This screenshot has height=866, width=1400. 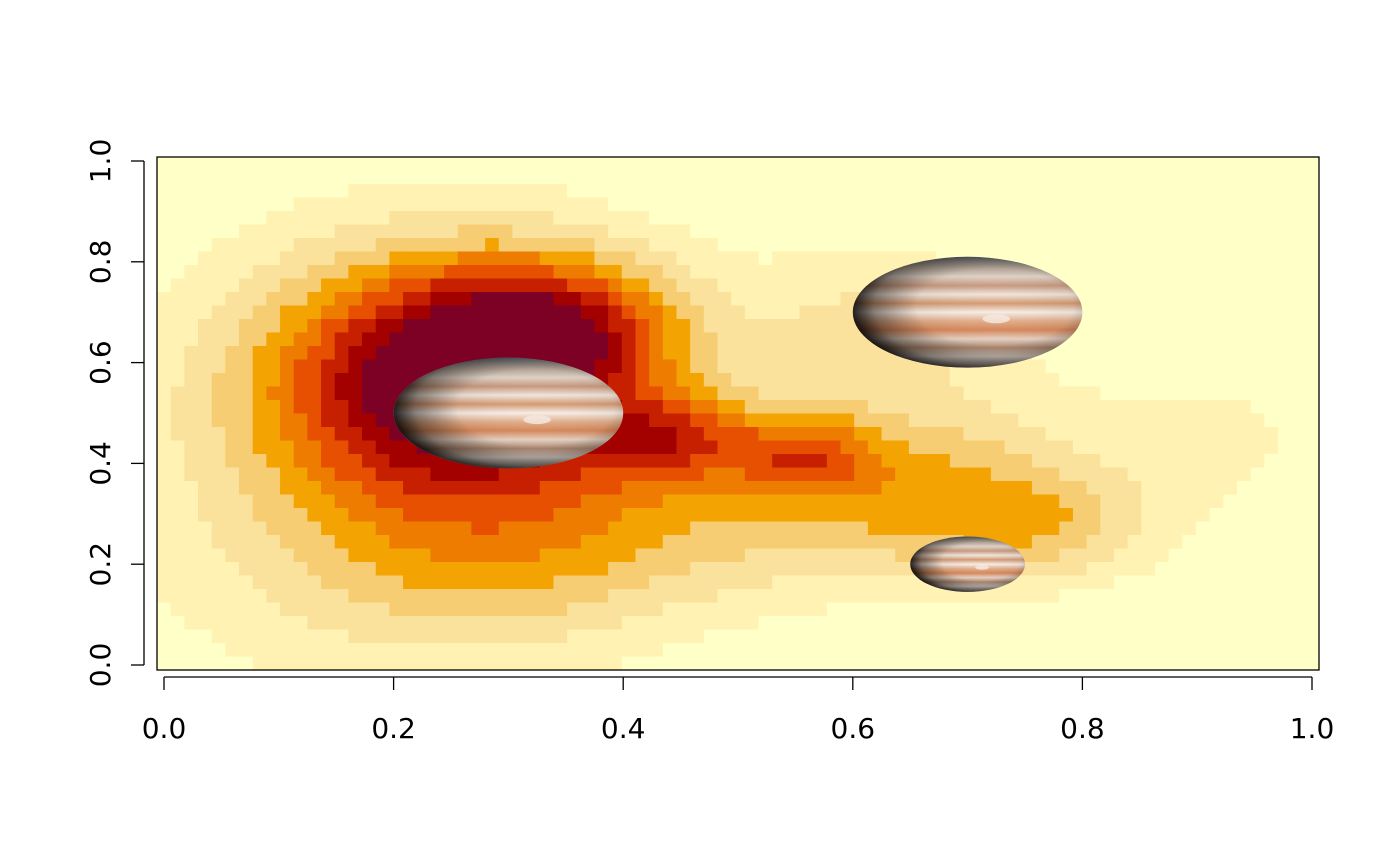 What do you see at coordinates (100, 463) in the screenshot?
I see `y-tick-label: 0.4` at bounding box center [100, 463].